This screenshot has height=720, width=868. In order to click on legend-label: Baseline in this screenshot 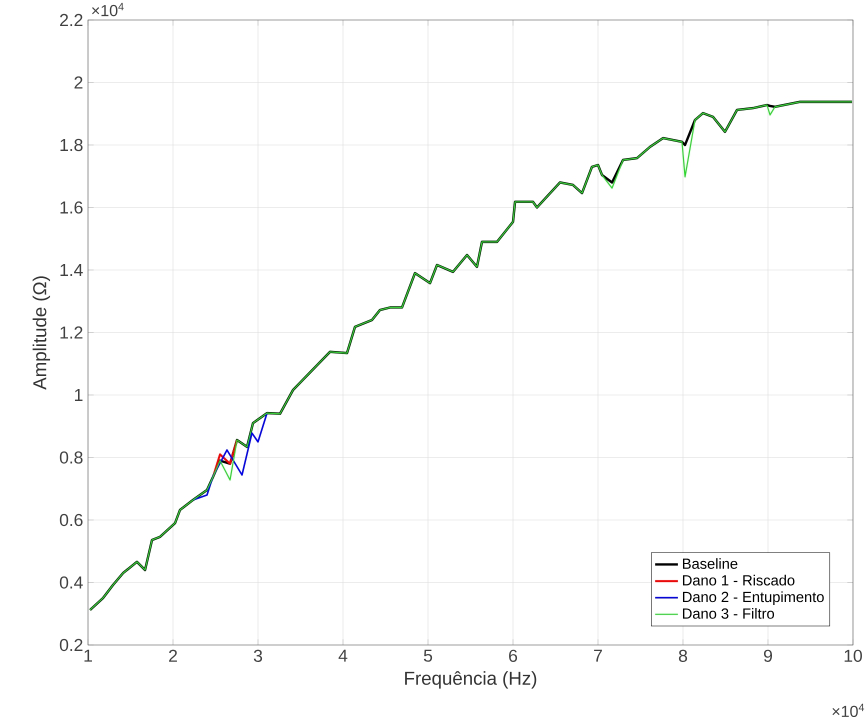, I will do `click(710, 563)`.